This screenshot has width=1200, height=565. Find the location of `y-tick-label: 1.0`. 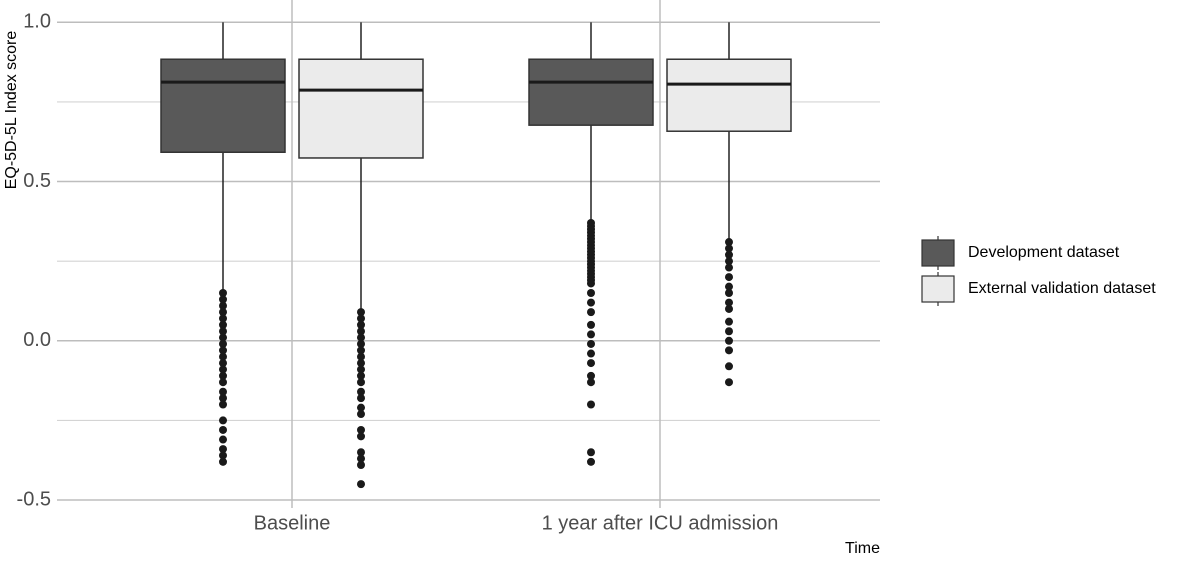

y-tick-label: 1.0 is located at coordinates (37, 22).